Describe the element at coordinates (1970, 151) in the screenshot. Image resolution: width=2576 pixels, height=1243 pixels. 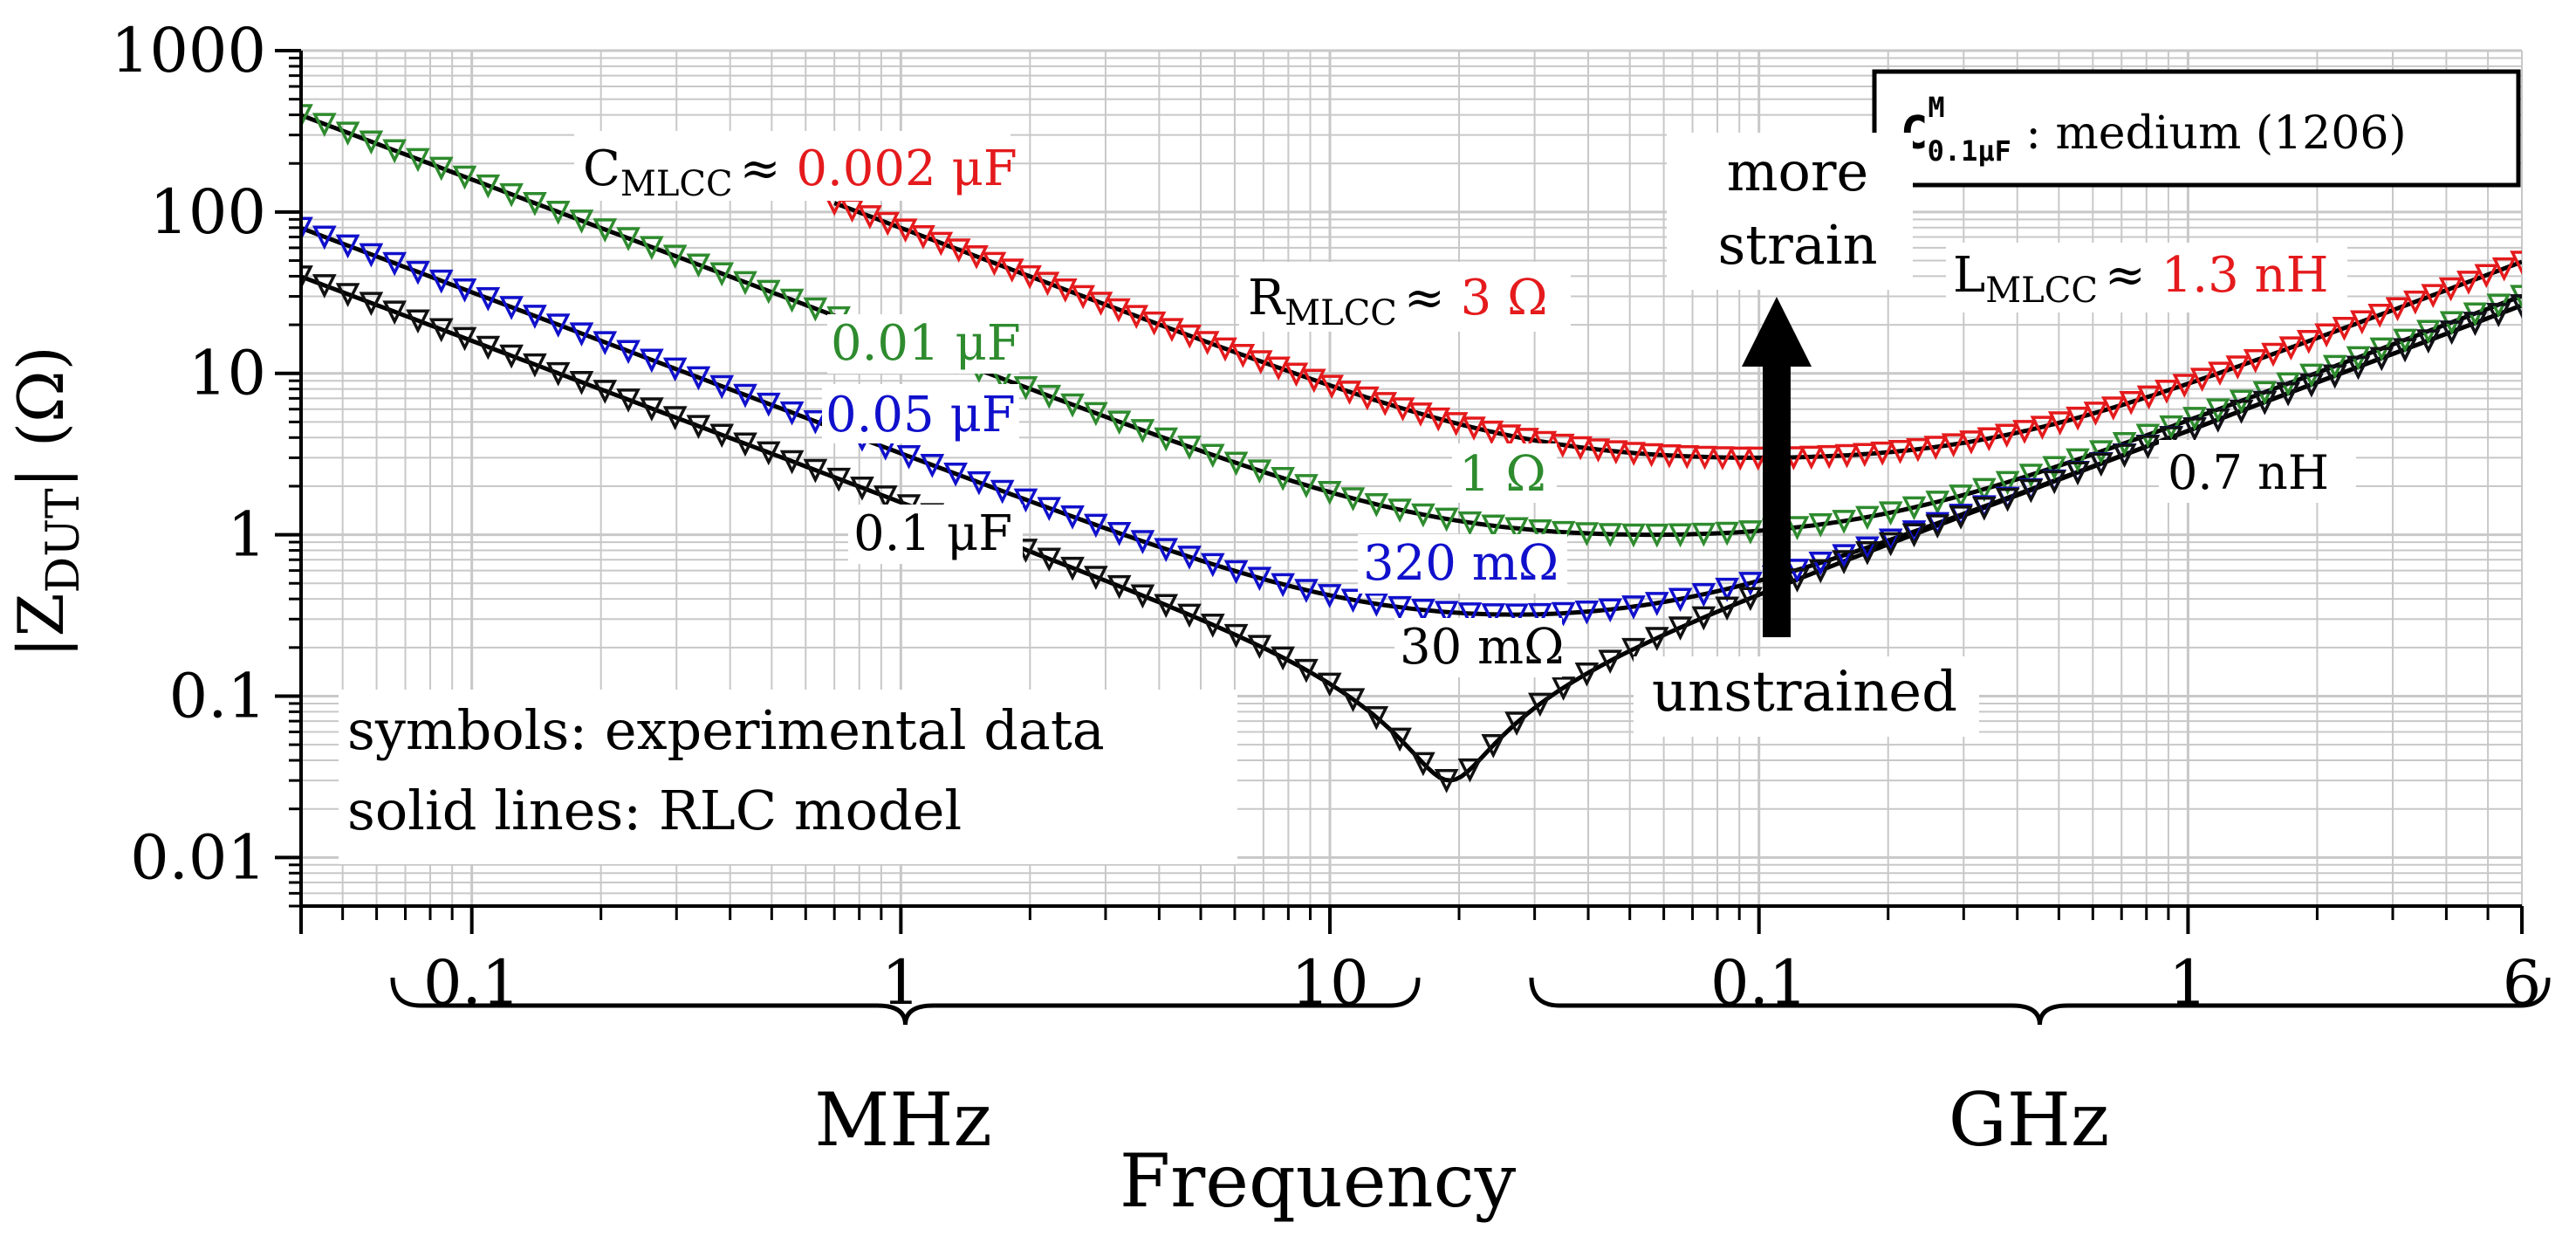
I see `device-label-sub: 0.1μF` at that location.